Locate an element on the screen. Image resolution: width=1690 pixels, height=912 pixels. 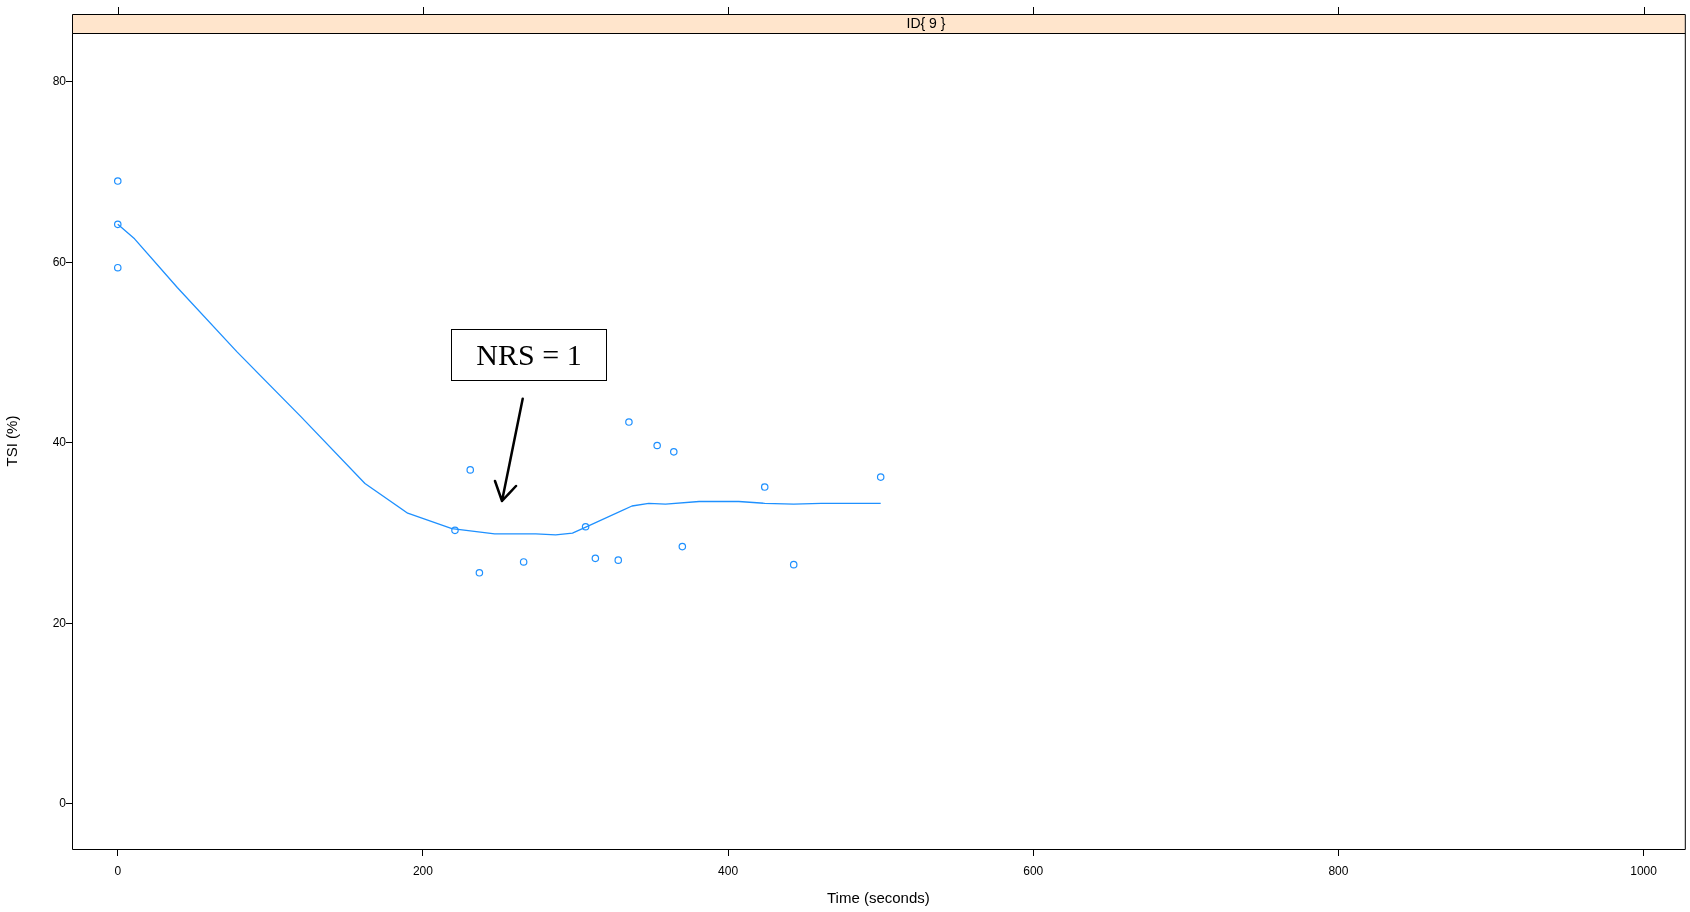
y-tick-label: 0 is located at coordinates (63, 803).